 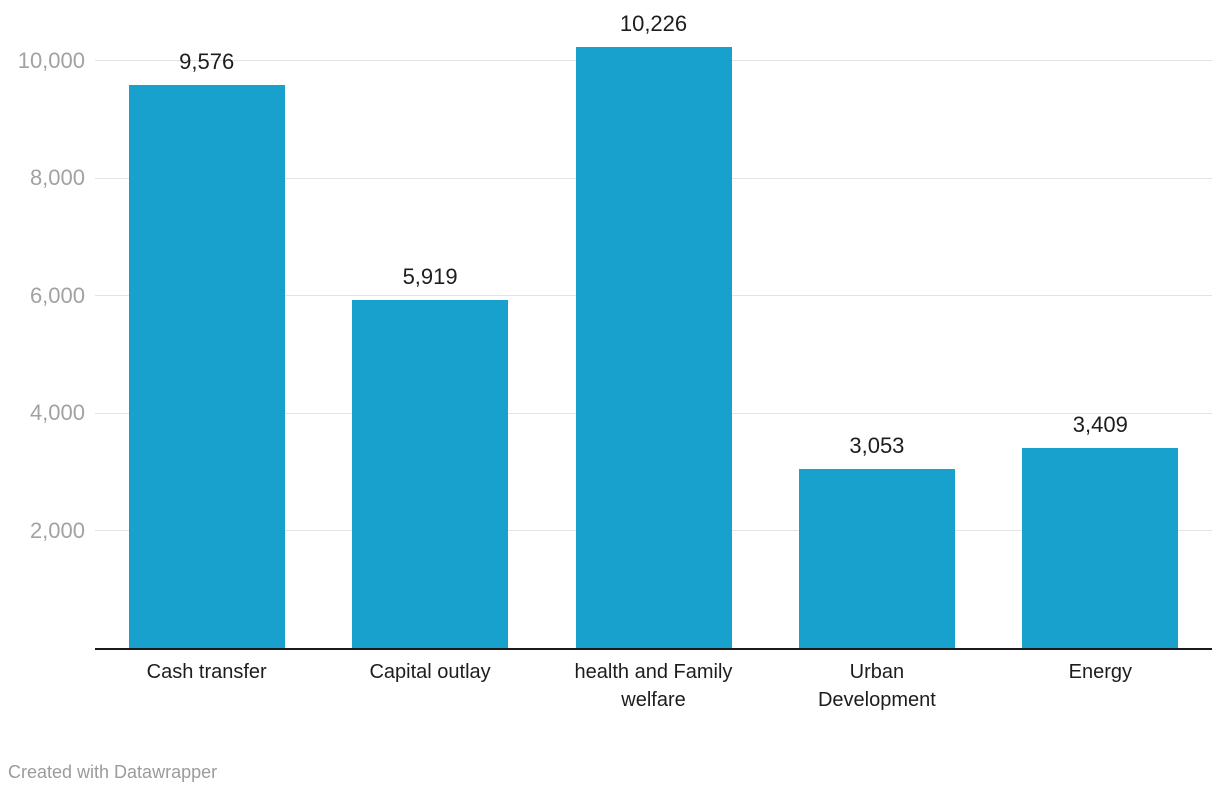 What do you see at coordinates (653, 686) in the screenshot?
I see `x-axis-category-label: health and Family welfare` at bounding box center [653, 686].